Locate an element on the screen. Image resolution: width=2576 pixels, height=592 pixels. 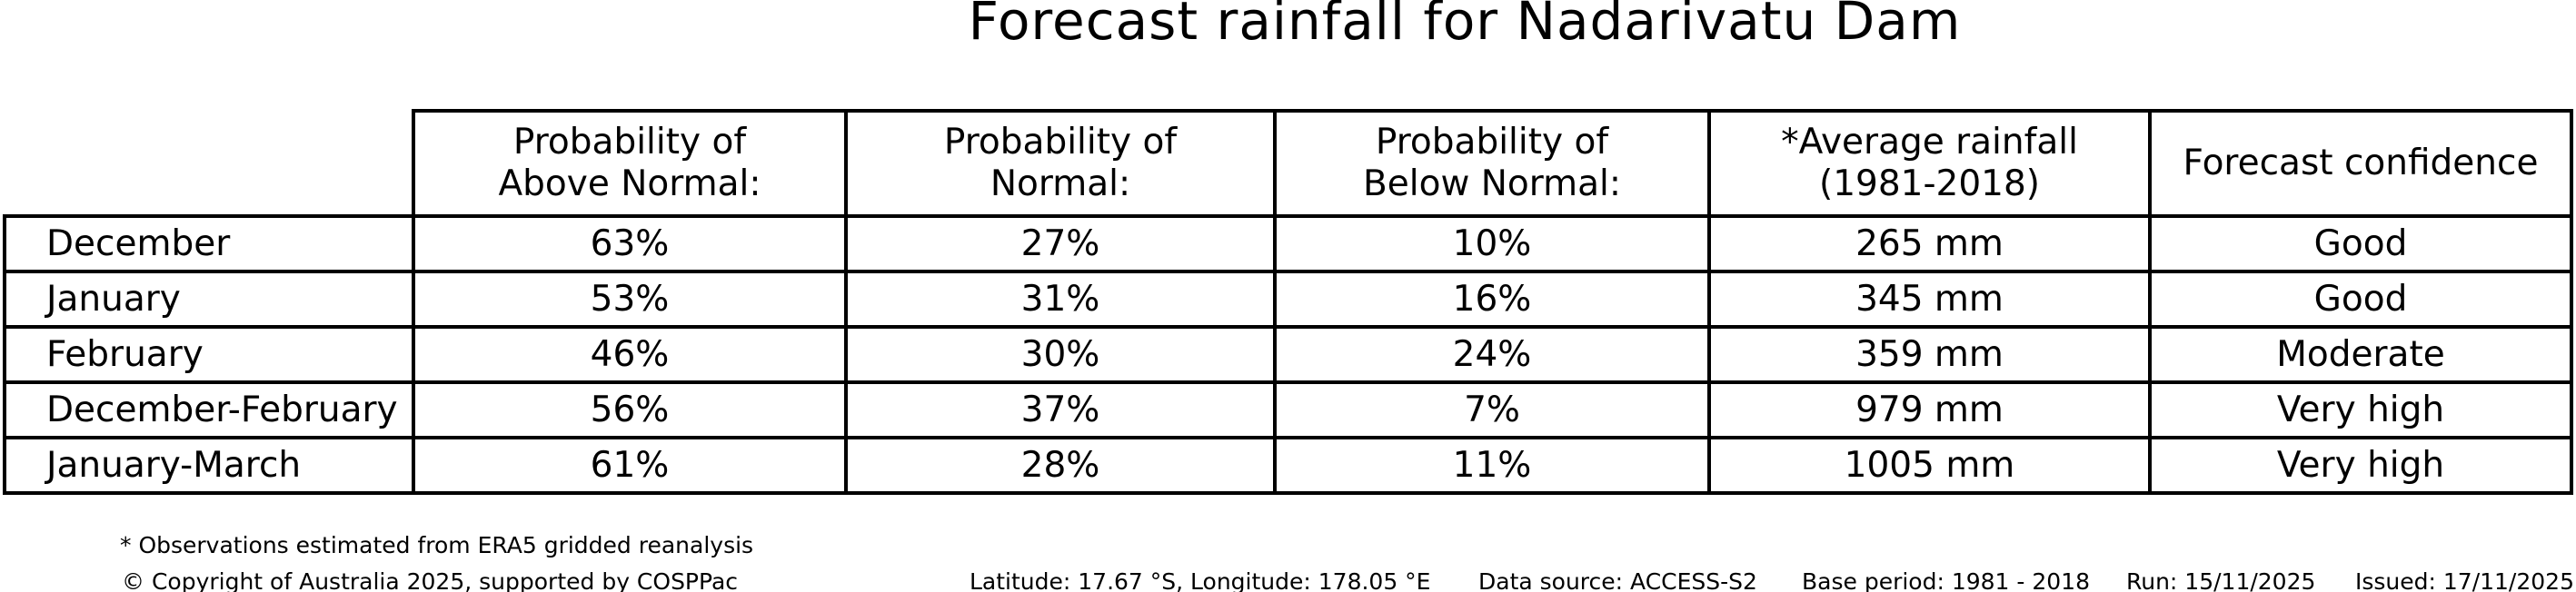
cell-average-rainfall: 1005 mm is located at coordinates (1930, 465).